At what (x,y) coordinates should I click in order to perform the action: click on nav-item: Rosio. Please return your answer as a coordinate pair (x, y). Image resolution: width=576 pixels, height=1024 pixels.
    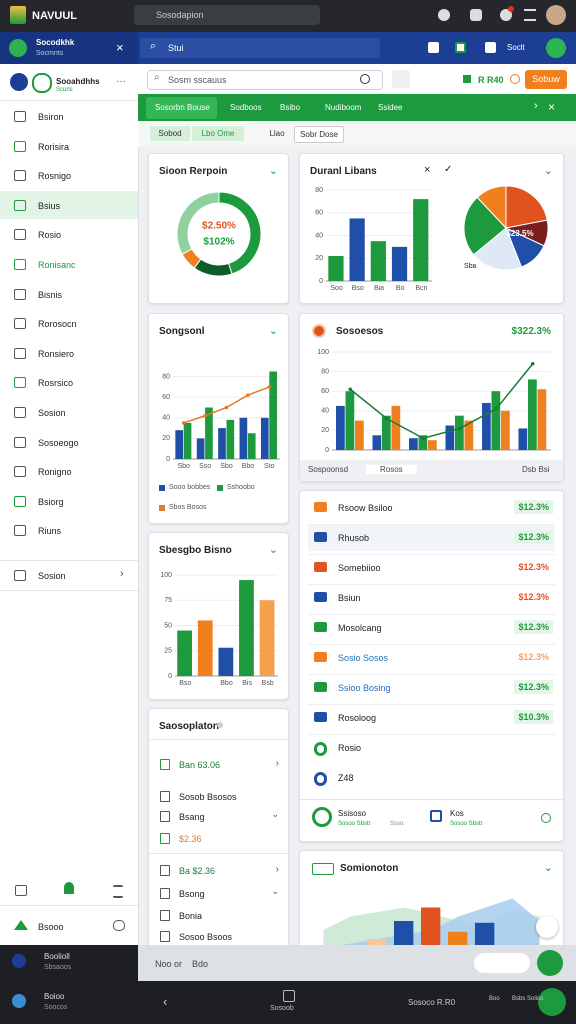
    Looking at the image, I should click on (50, 235).